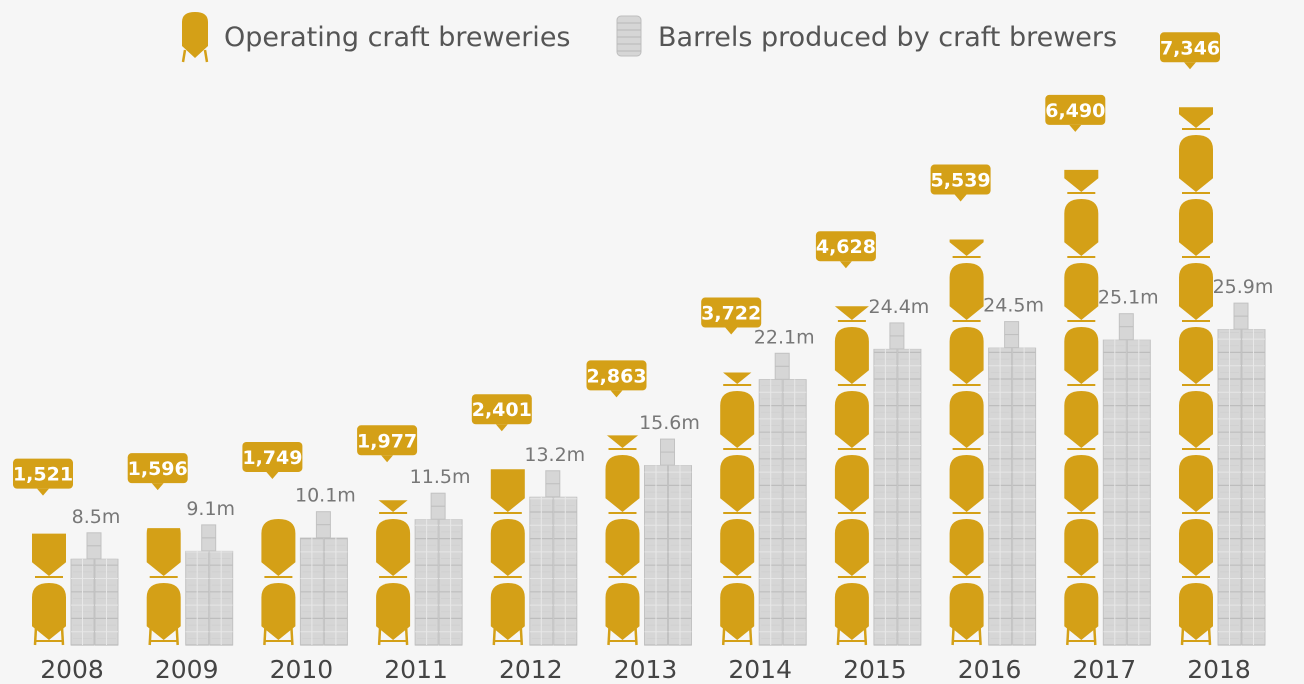 Image resolution: width=1304 pixels, height=684 pixels. Describe the element at coordinates (528, 539) in the screenshot. I see `year-group-2012: 2,401 13.2m 2012` at that location.